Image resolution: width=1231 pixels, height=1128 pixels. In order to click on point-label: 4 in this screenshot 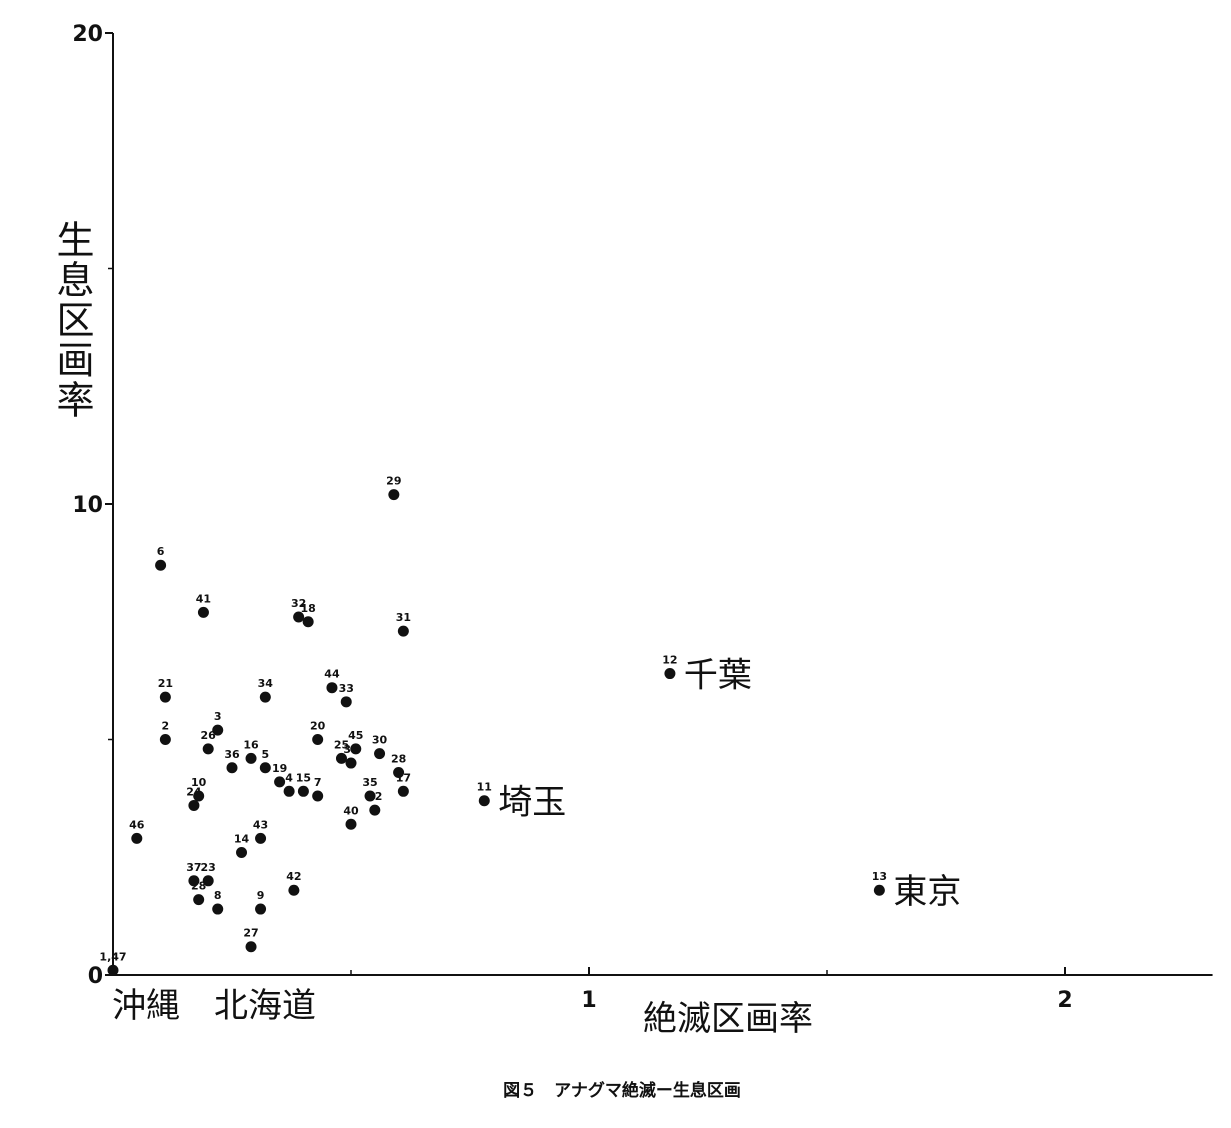, I will do `click(289, 777)`.